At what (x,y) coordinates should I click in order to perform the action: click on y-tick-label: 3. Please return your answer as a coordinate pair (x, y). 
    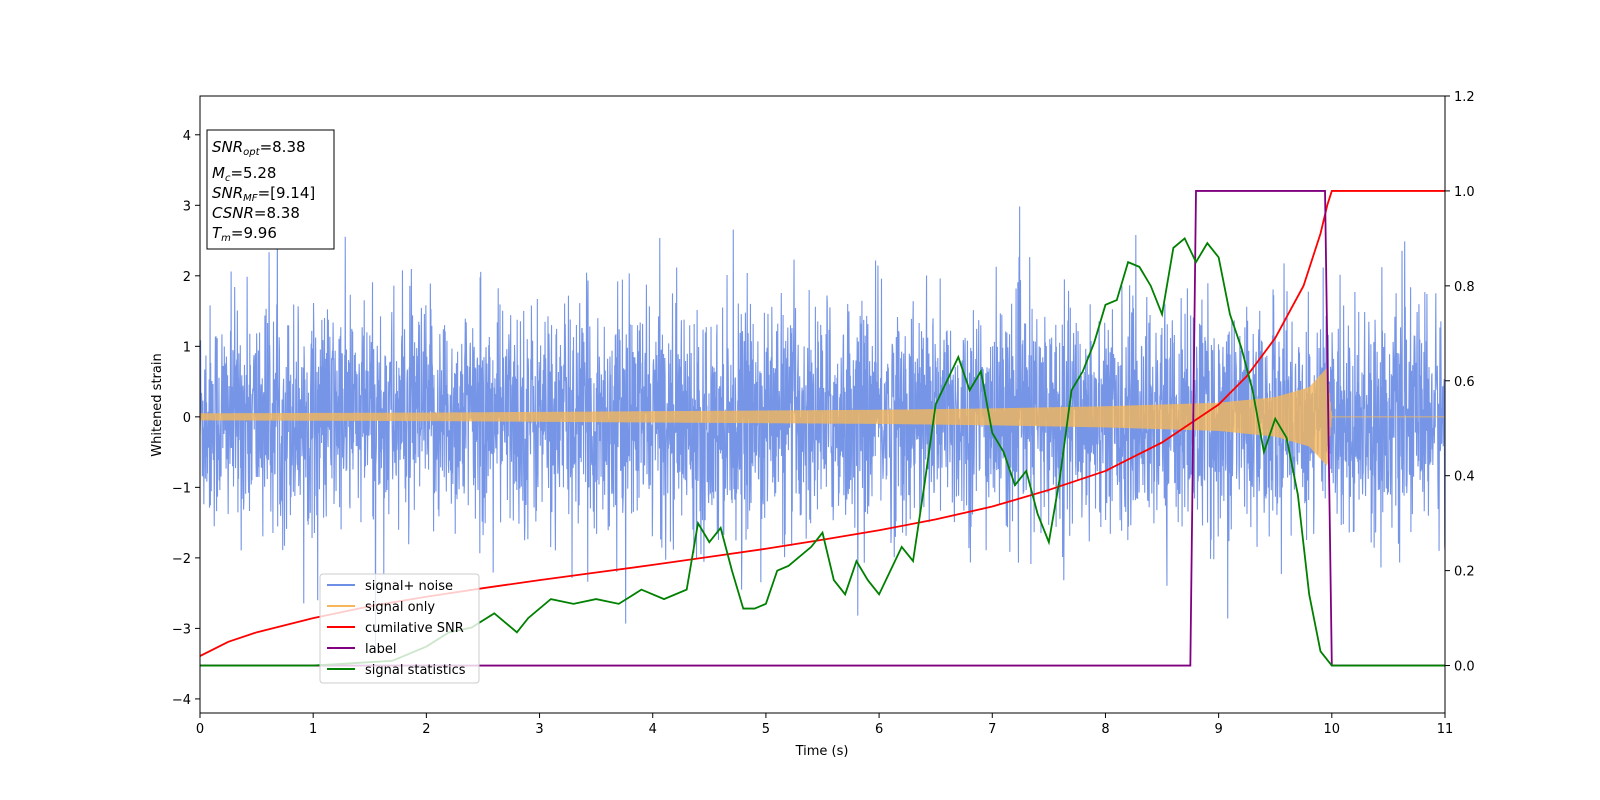
    Looking at the image, I should click on (187, 206).